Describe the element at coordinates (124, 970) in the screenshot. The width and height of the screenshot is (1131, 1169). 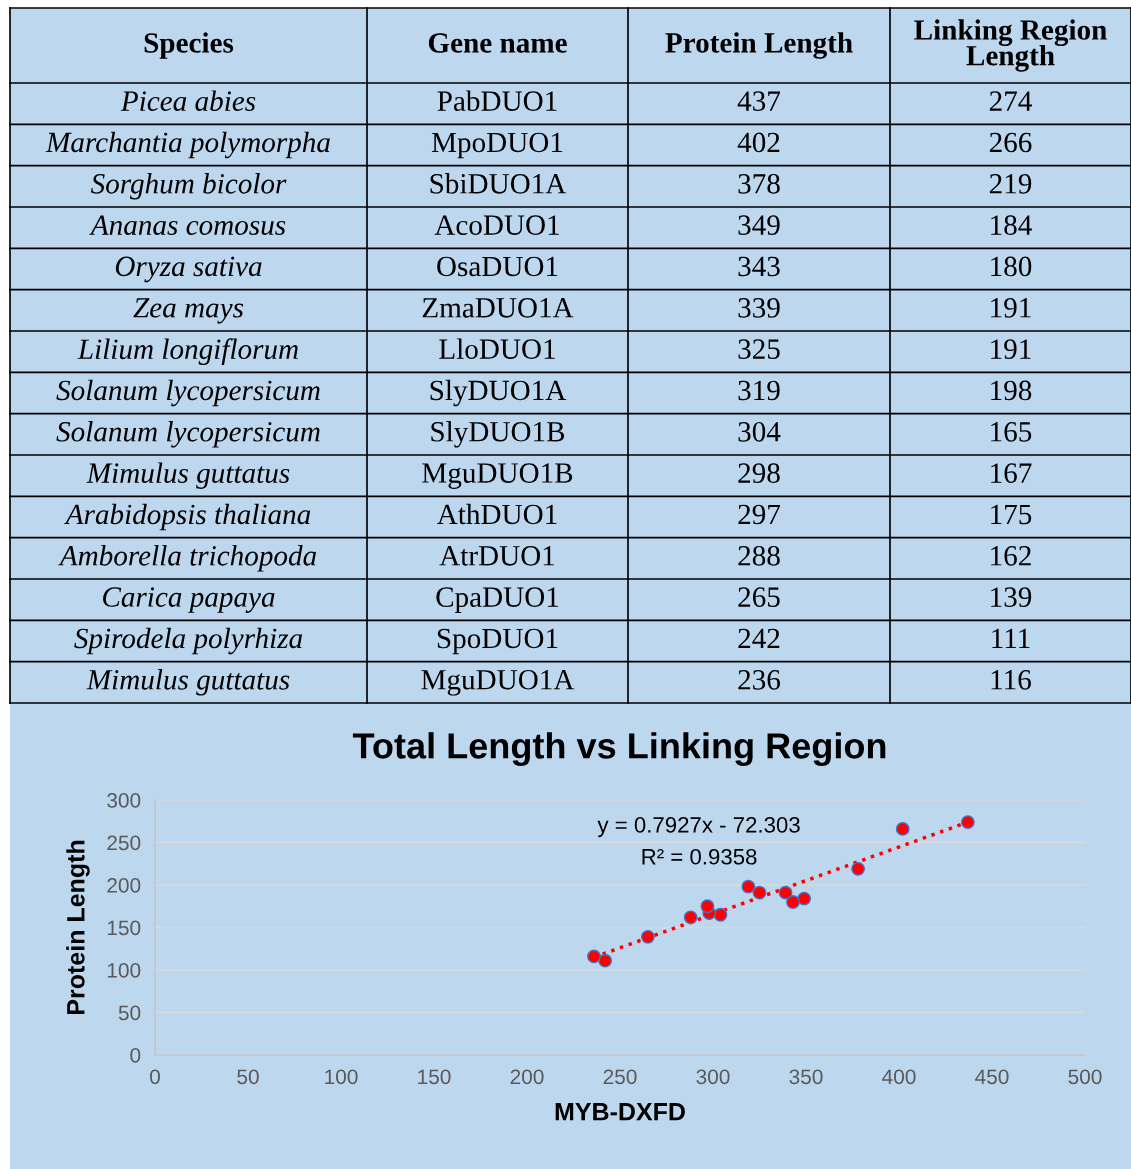
I see `y-tick-label: 100` at that location.